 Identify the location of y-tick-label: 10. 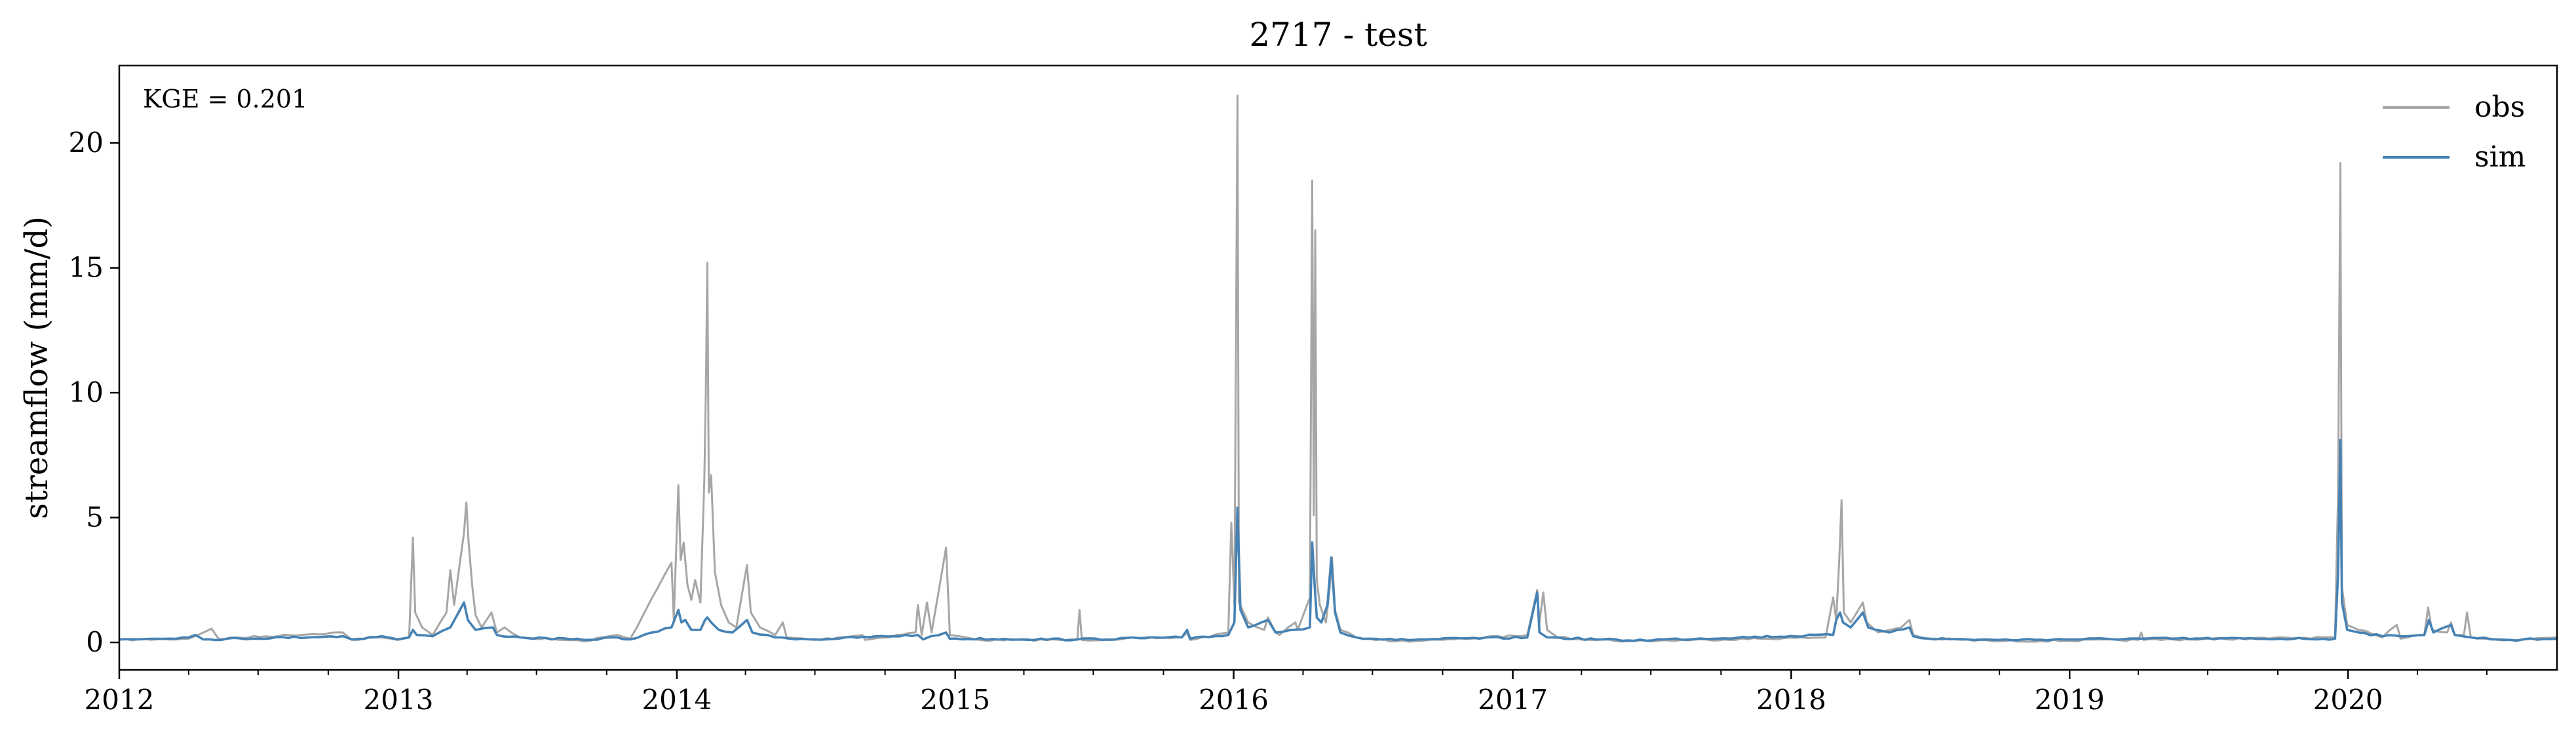
(86, 392).